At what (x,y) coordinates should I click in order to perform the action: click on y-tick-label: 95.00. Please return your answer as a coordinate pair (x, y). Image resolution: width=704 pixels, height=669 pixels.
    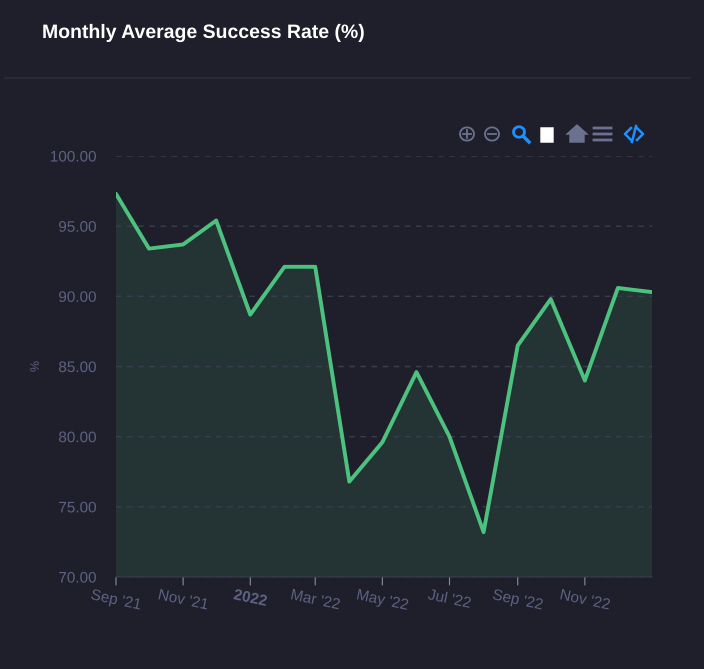
    Looking at the image, I should click on (77, 226).